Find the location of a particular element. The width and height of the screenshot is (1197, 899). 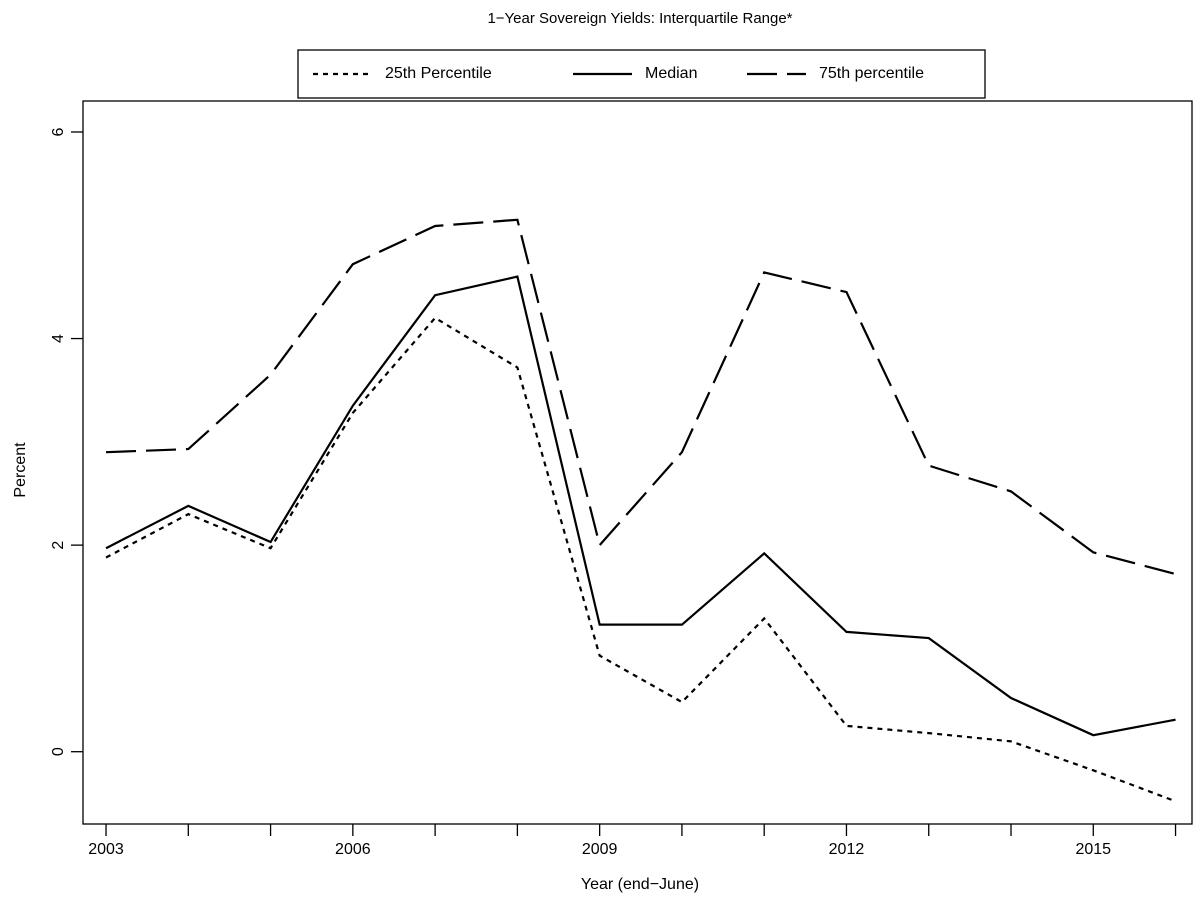

legend-box is located at coordinates (641, 74).